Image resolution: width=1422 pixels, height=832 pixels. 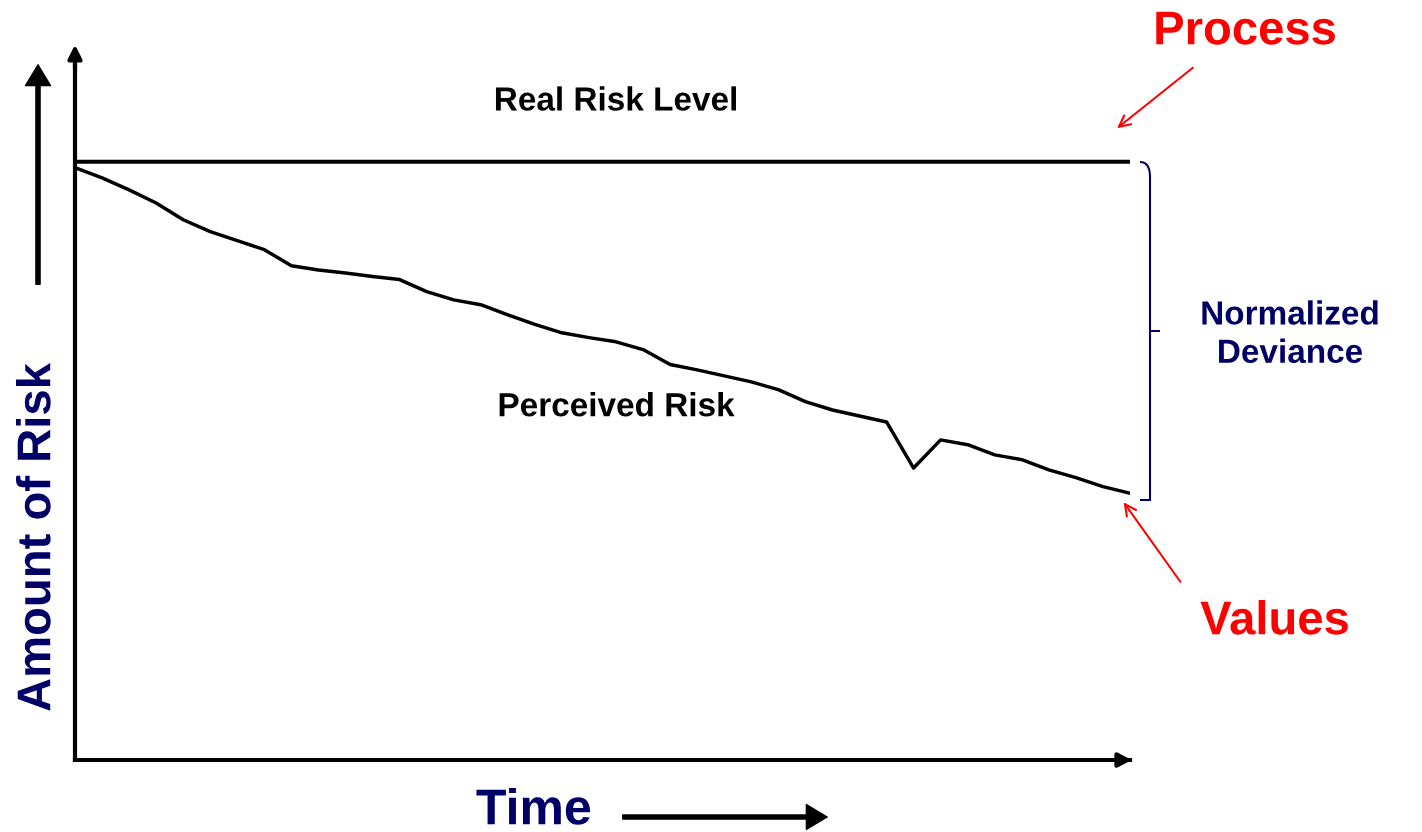 I want to click on text: Values, so click(x=1274, y=617).